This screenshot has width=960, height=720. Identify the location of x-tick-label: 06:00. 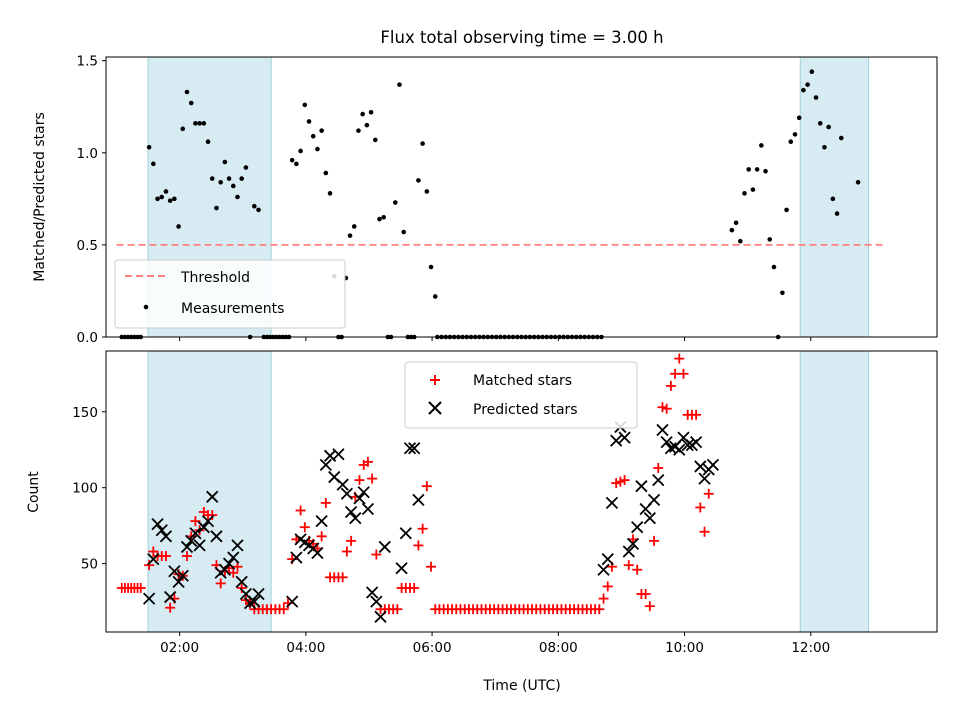
(432, 648).